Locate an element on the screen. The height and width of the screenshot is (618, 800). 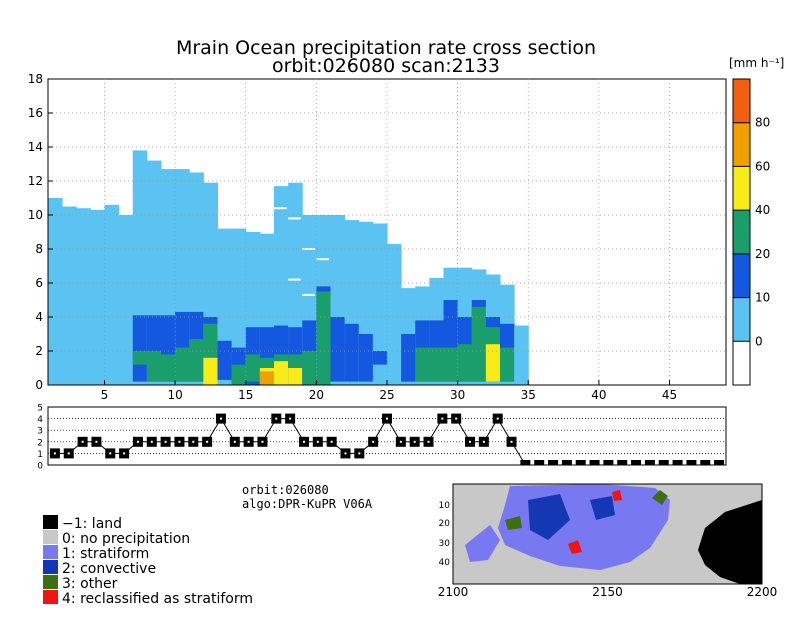
precip-type-strip: 0 1 23 45 is located at coordinates (382, 438).